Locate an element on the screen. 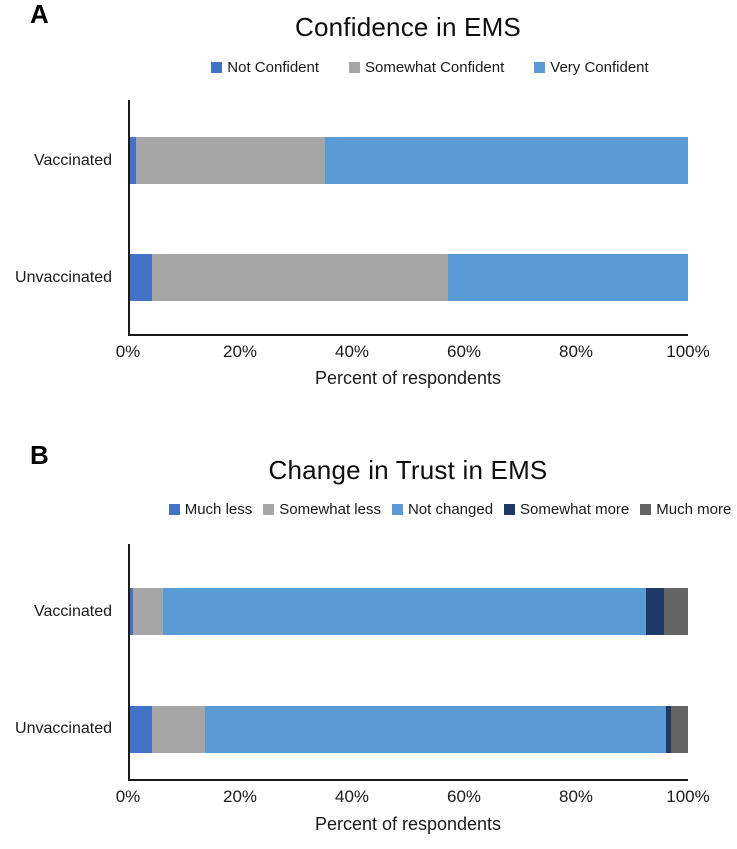 This screenshot has height=849, width=737. chart-title: Confidence in EMS is located at coordinates (408, 27).